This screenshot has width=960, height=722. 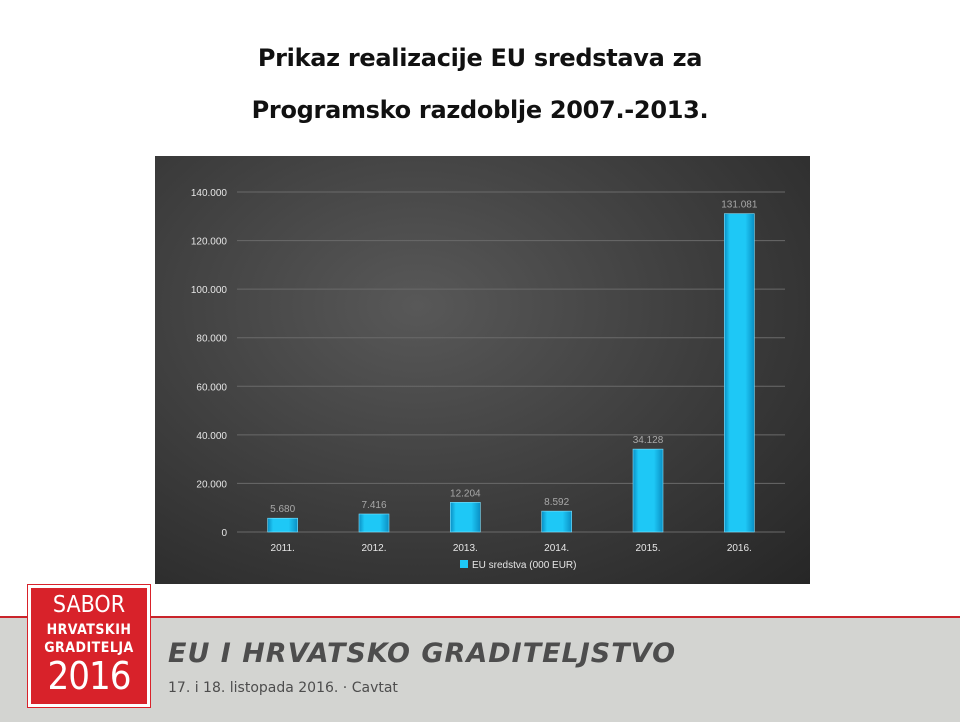 I want to click on logo-text-graditelja: GRADITELJA, so click(x=89, y=648).